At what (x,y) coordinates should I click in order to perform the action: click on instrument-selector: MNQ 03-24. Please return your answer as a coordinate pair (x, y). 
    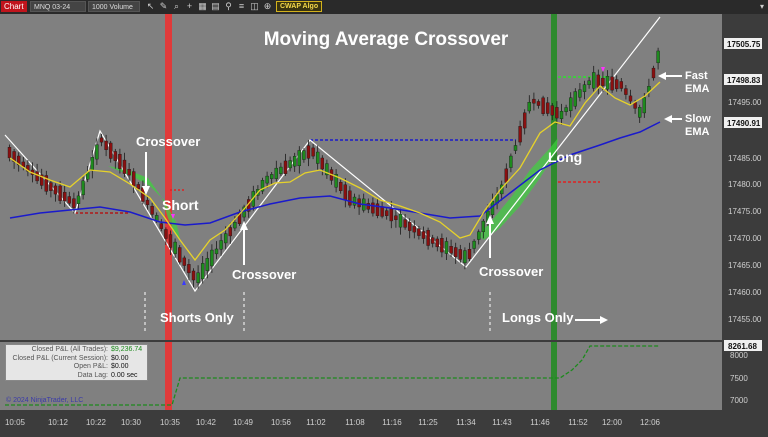
    Looking at the image, I should click on (58, 6).